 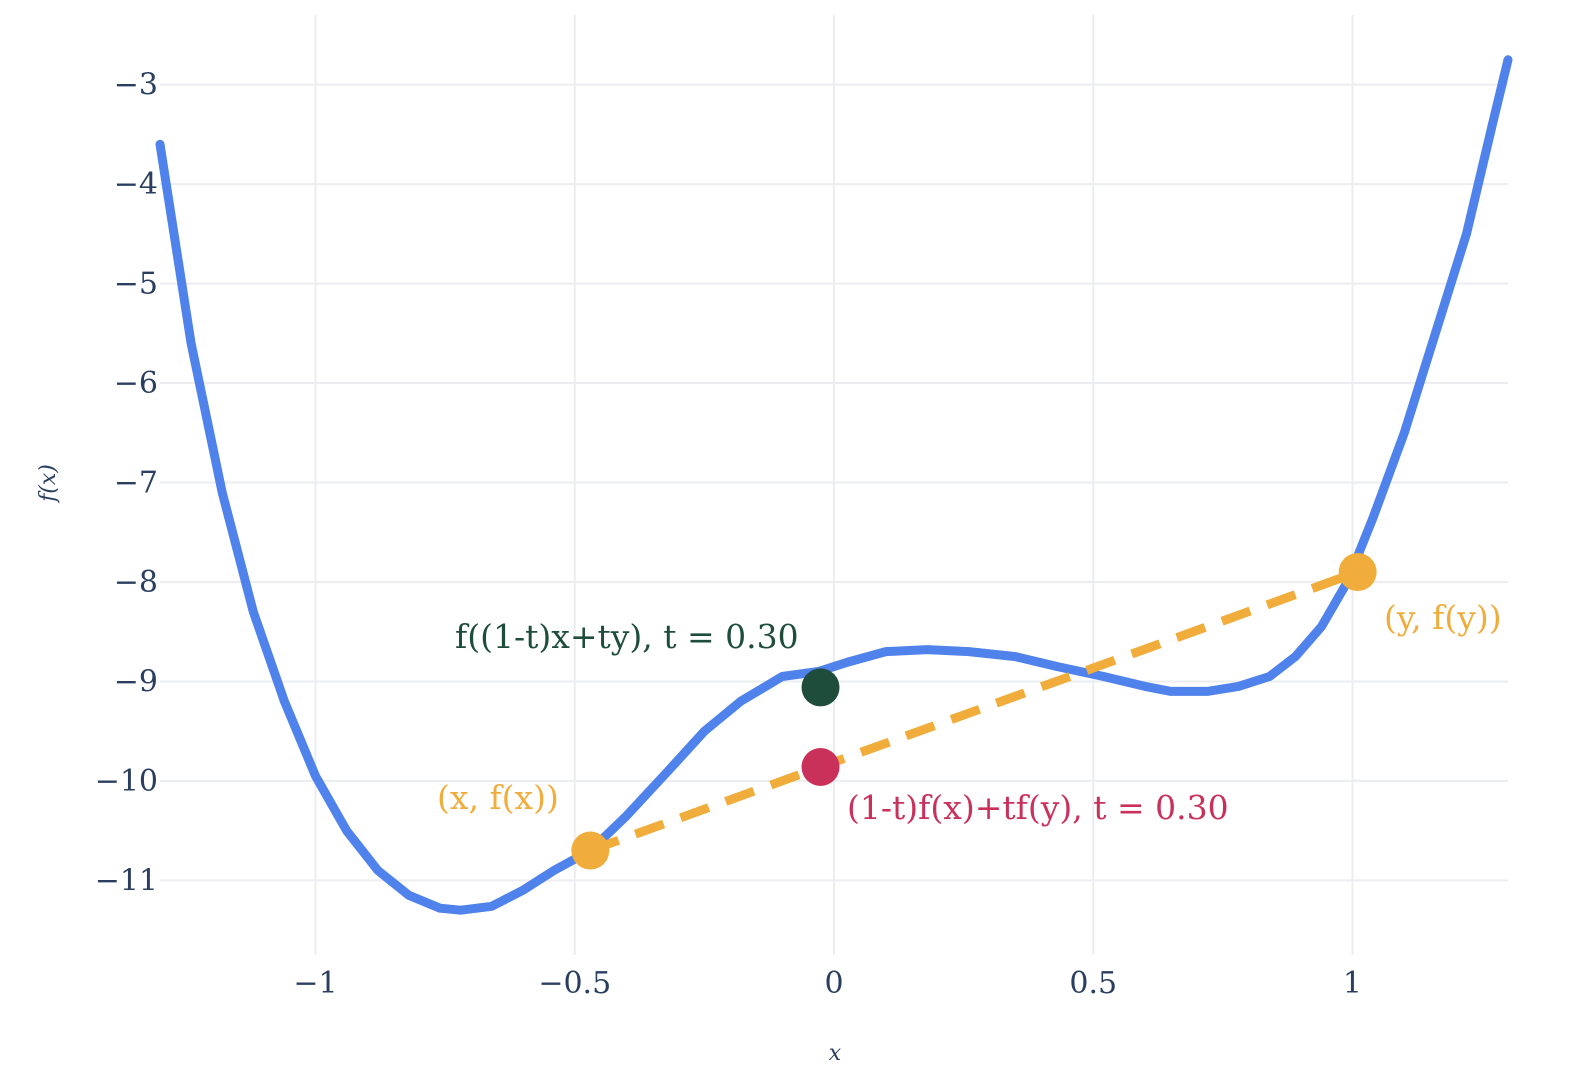 I want to click on y-tick-labels: −3 −4 −5 −6 −7 −8 −9 −10 −11, so click(x=126, y=483).